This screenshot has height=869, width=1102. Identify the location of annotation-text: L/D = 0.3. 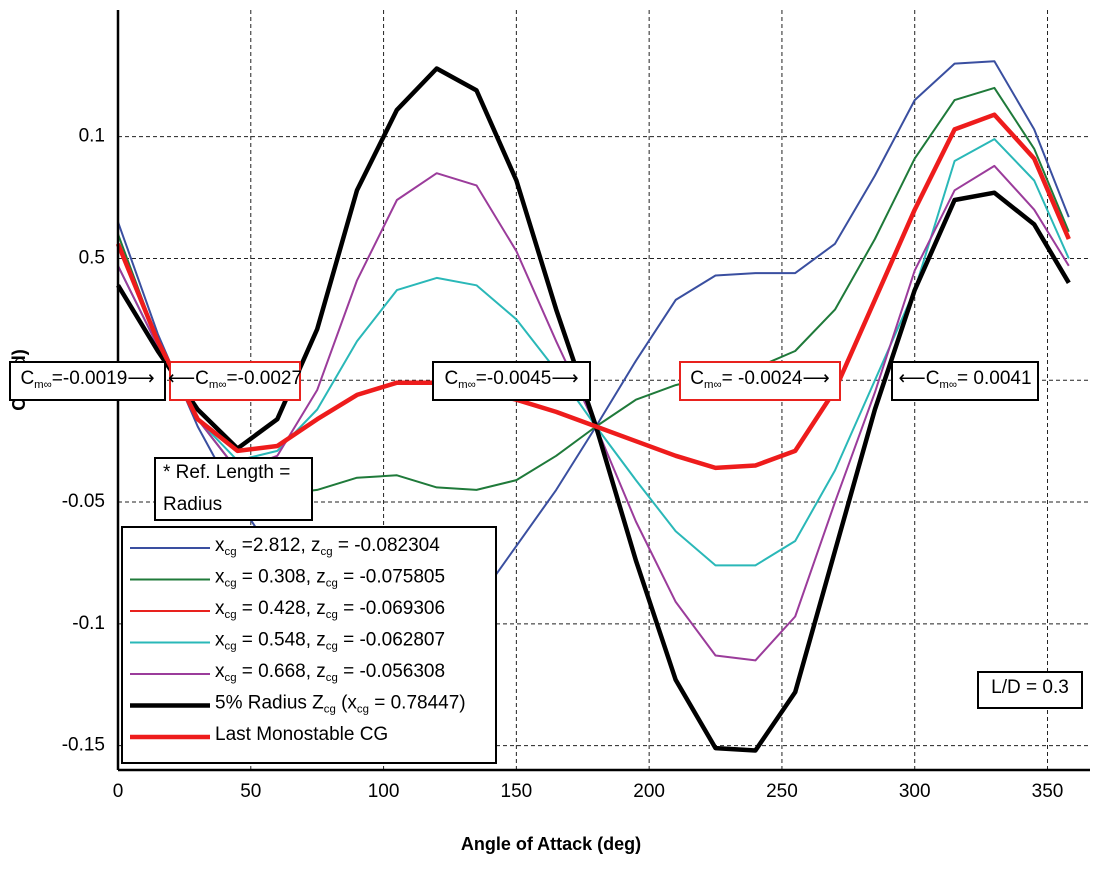
(1030, 687).